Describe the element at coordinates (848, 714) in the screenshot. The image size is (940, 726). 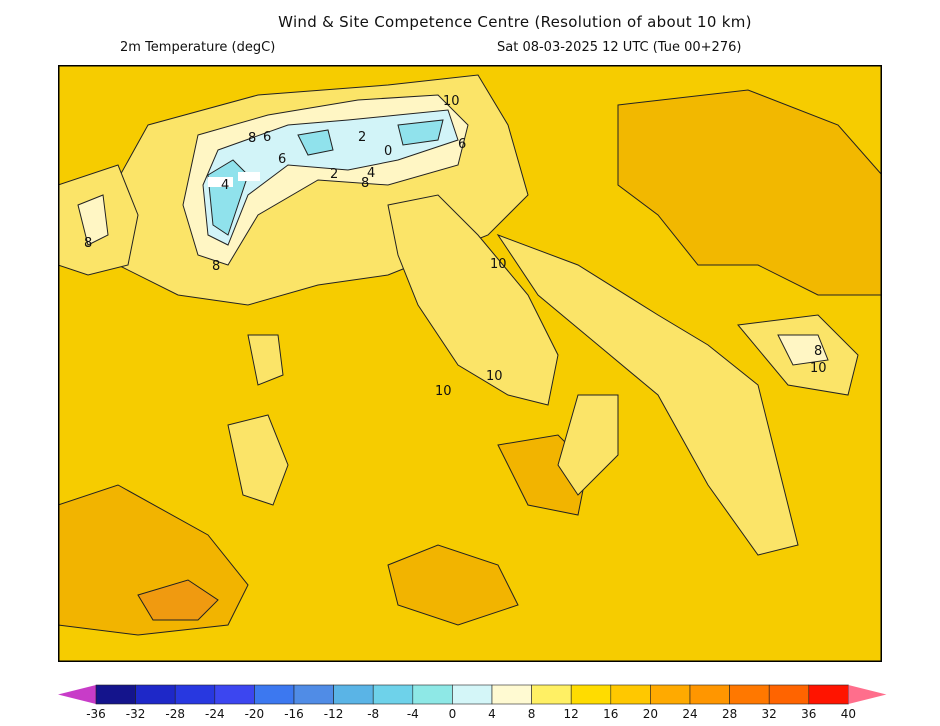
I see `colorbar-tick-label: 40` at that location.